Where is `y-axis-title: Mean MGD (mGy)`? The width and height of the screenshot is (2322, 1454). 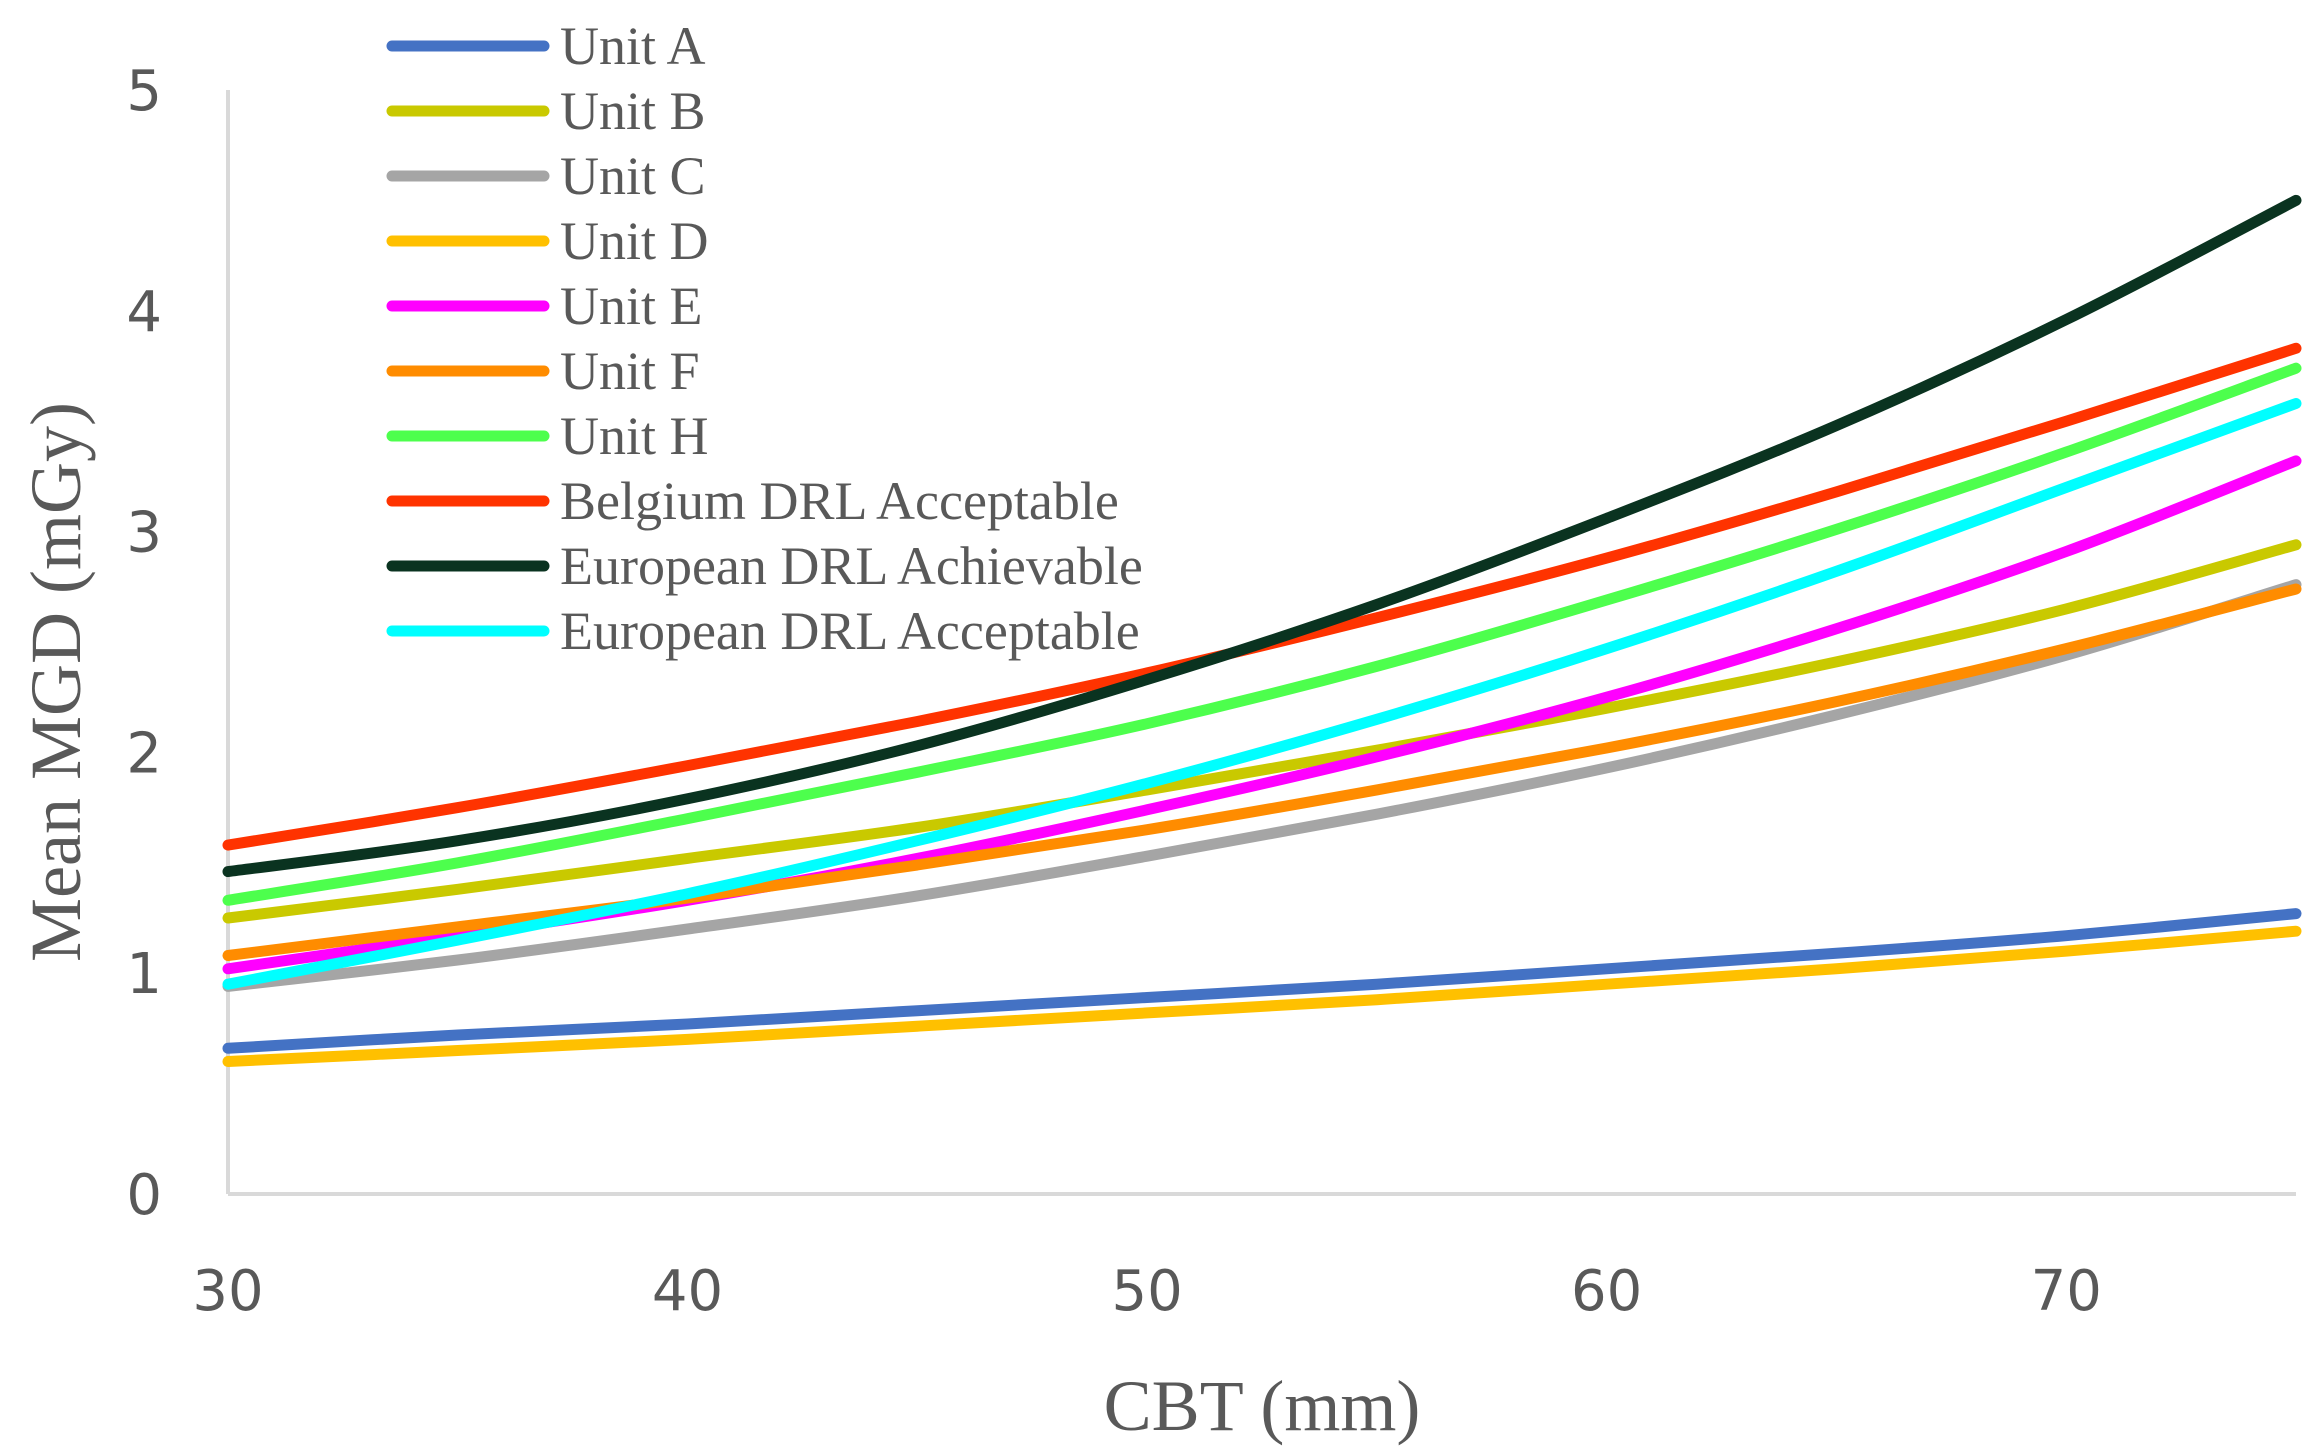 y-axis-title: Mean MGD (mGy) is located at coordinates (56, 682).